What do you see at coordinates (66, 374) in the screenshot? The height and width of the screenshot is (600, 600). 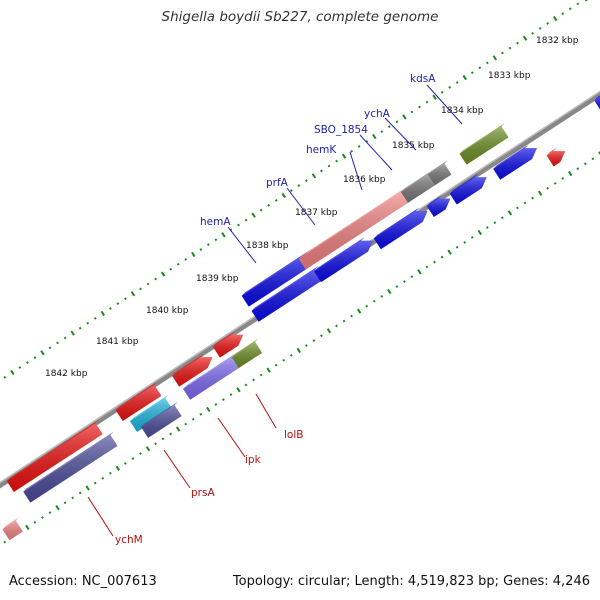 I see `kbp-label: 1842 kbp` at bounding box center [66, 374].